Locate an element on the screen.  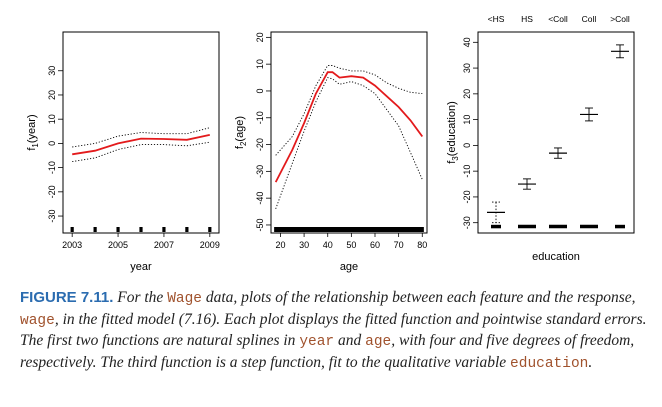
y-label-post: (year) is located at coordinates (32, 128).